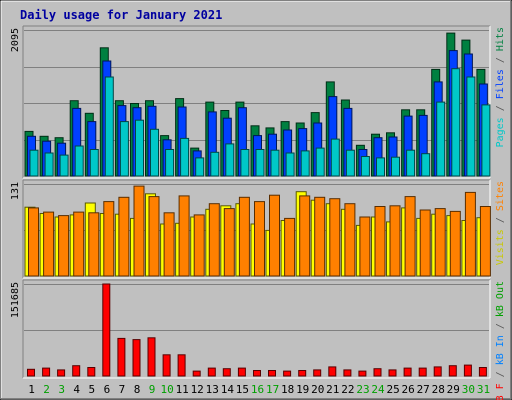  What do you see at coordinates (212, 389) in the screenshot?
I see `x-tick-label-day-13: 13` at bounding box center [212, 389].